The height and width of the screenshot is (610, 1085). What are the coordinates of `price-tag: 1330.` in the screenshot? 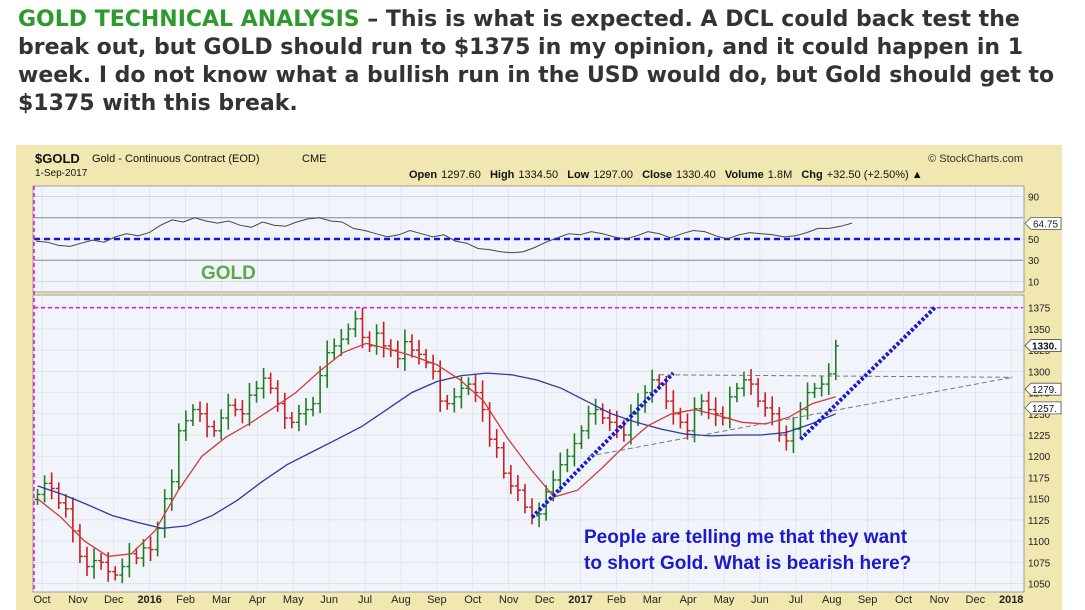 It's located at (1043, 346).